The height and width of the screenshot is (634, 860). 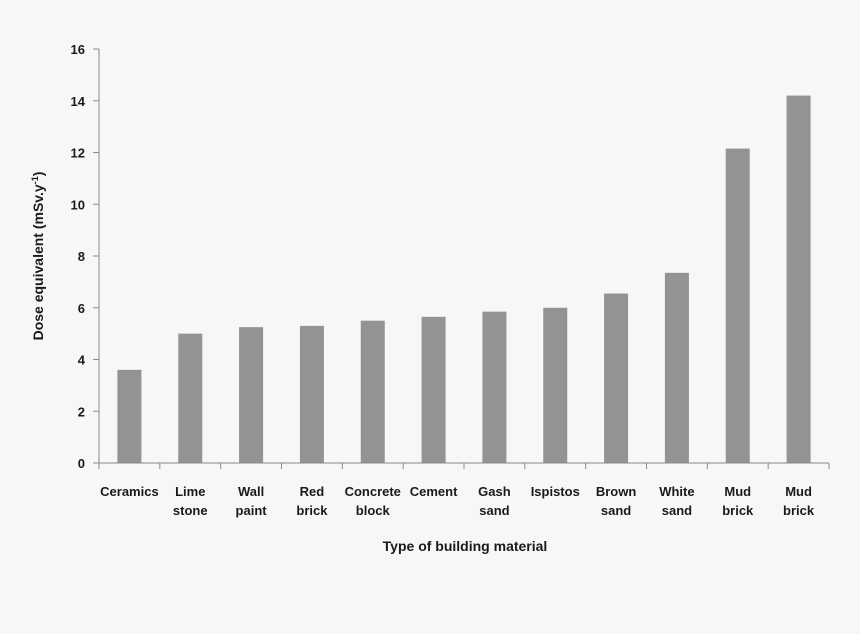 I want to click on x-tick-label: Ceramics, so click(x=129, y=491).